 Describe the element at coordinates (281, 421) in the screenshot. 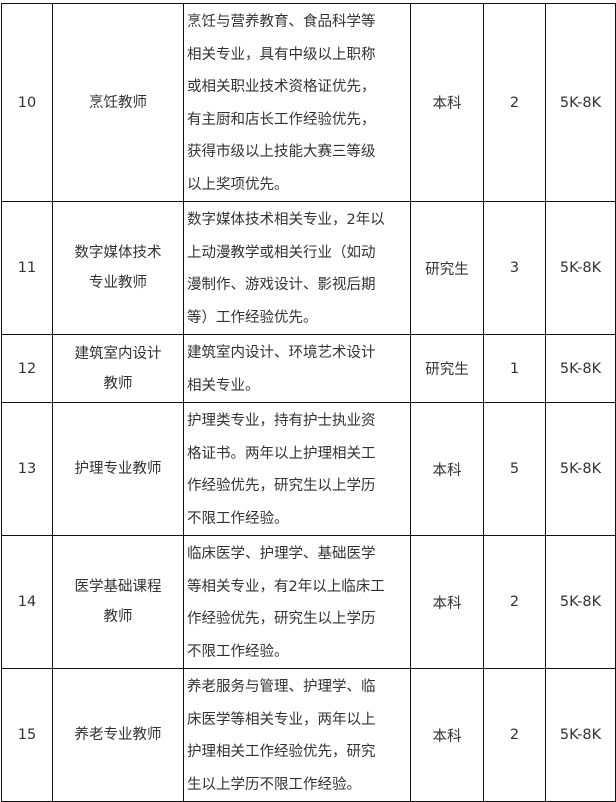

I see `requirement-line: 护理类专业，持有护士执业资` at that location.